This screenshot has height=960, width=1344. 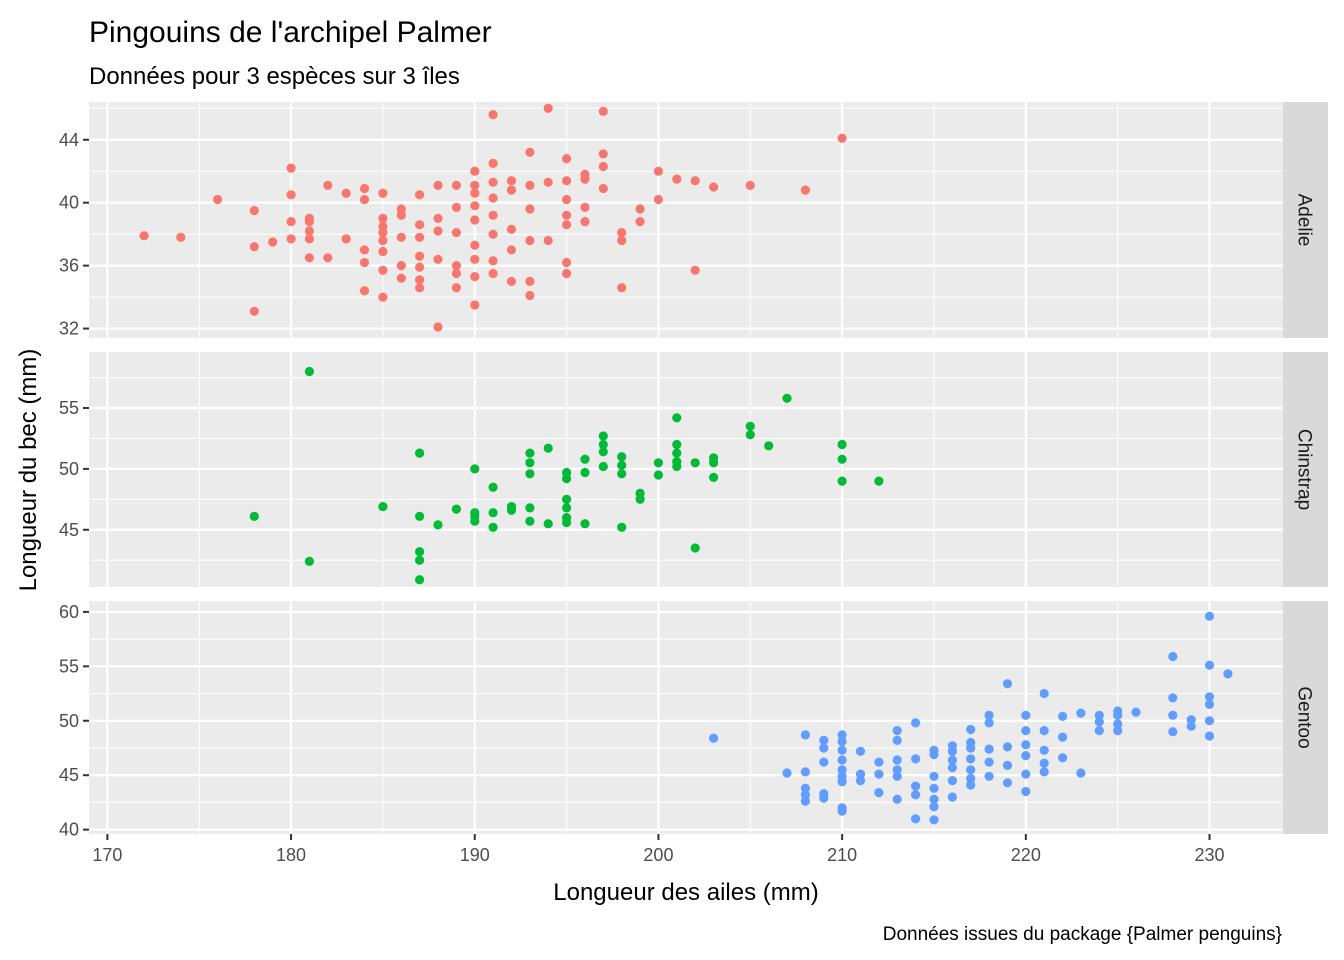 I want to click on x-tick-label: 180, so click(x=291, y=855).